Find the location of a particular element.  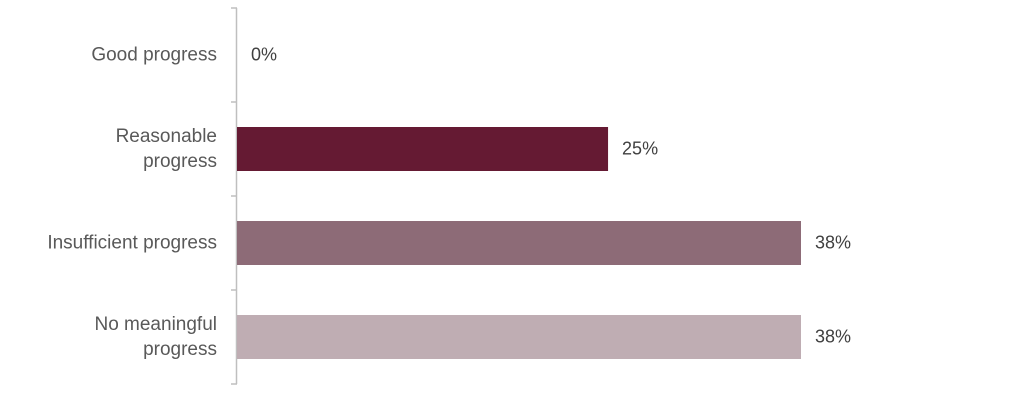

category-label: No meaningful progress is located at coordinates (155, 337).